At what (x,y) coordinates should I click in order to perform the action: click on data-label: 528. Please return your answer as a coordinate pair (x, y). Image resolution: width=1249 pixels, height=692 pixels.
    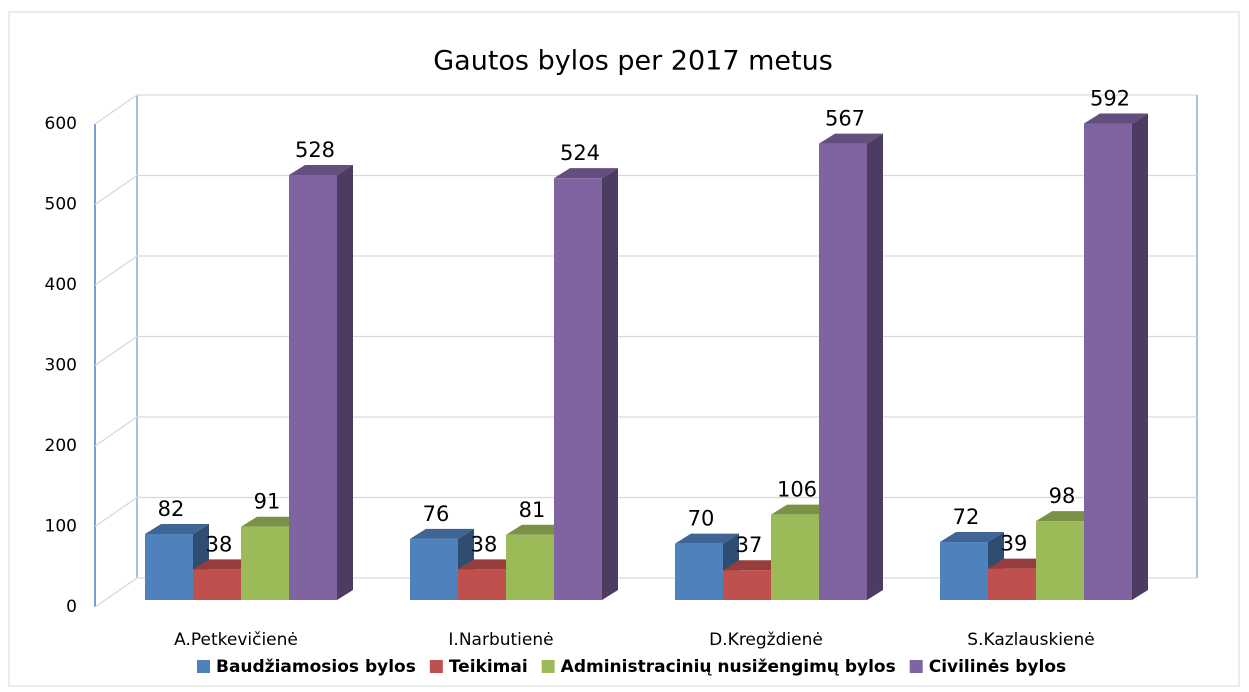
    Looking at the image, I should click on (315, 150).